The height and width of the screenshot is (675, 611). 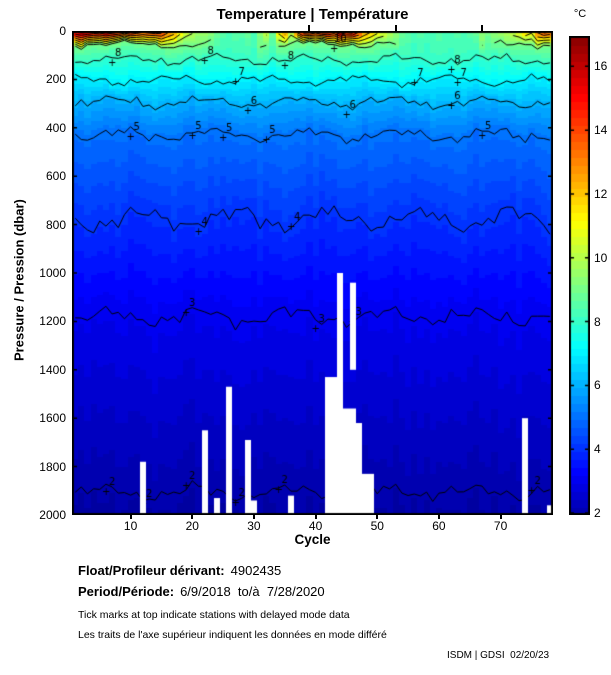 What do you see at coordinates (52, 418) in the screenshot?
I see `y-tick-label: 1600` at bounding box center [52, 418].